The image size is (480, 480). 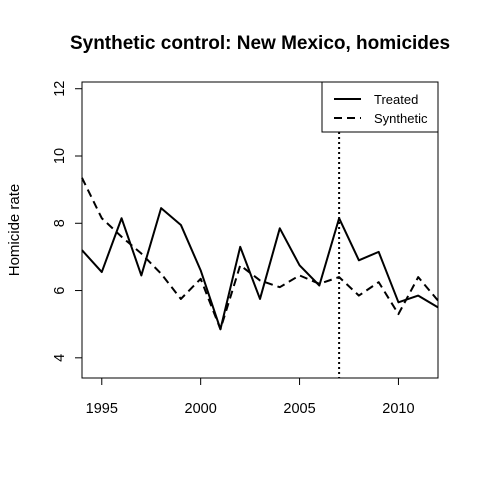 What do you see at coordinates (60, 291) in the screenshot?
I see `y-tick-label-6: 6` at bounding box center [60, 291].